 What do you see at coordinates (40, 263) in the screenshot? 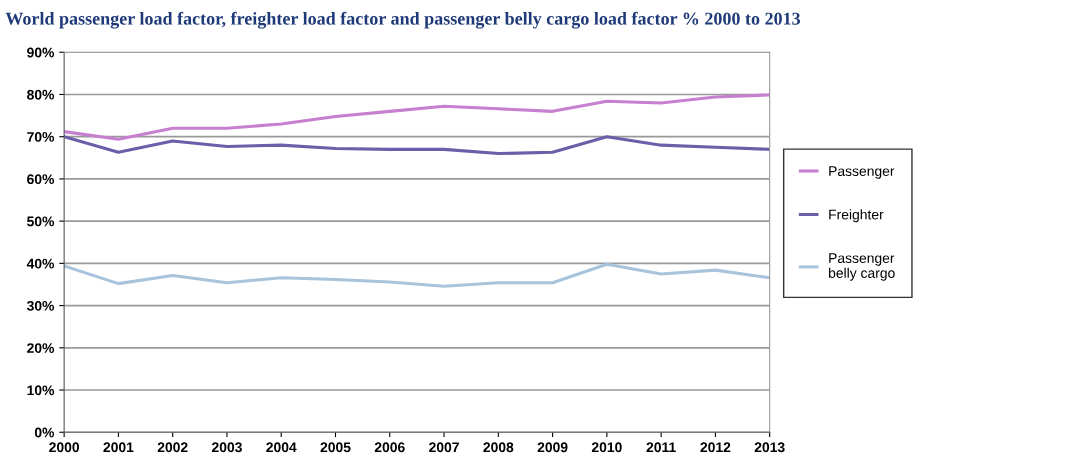
I see `y-tick-label: 40%` at bounding box center [40, 263].